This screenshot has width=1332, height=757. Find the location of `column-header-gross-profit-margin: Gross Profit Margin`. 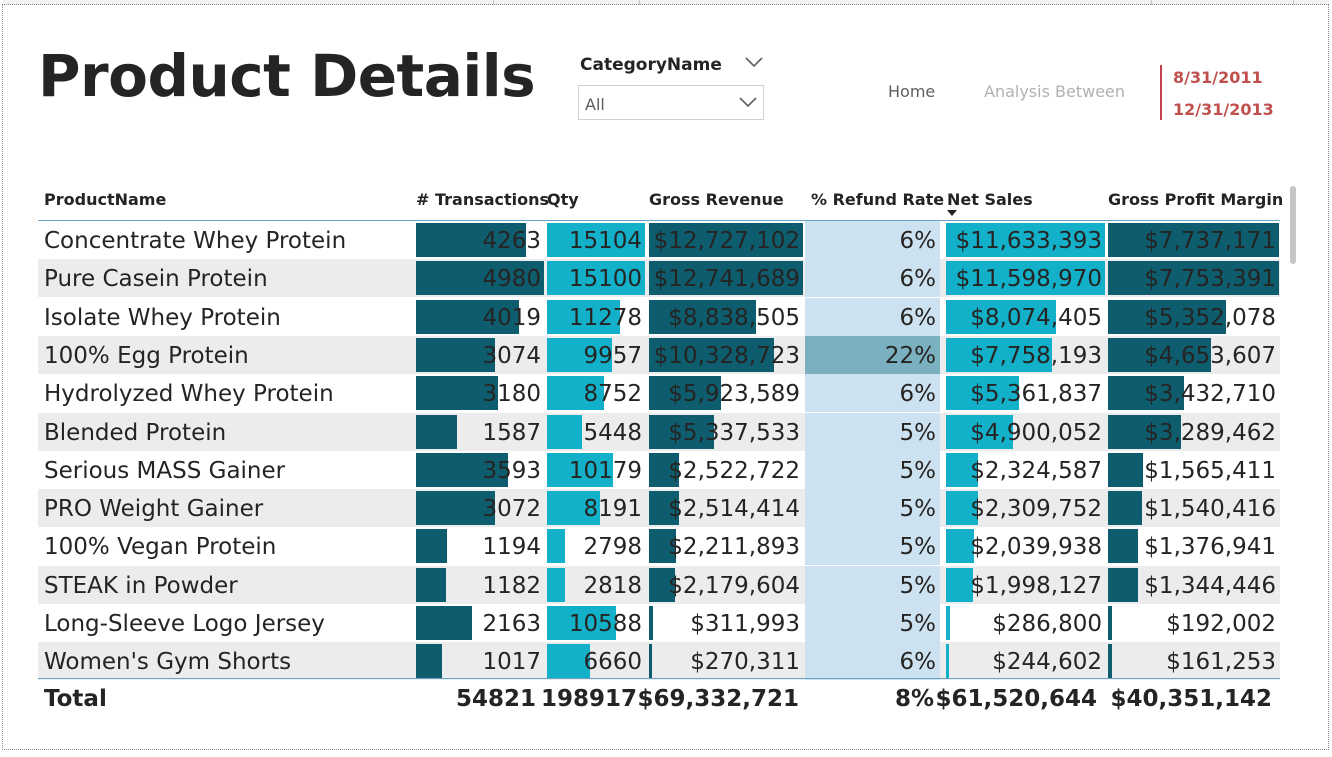

column-header-gross-profit-margin: Gross Profit Margin is located at coordinates (1196, 199).